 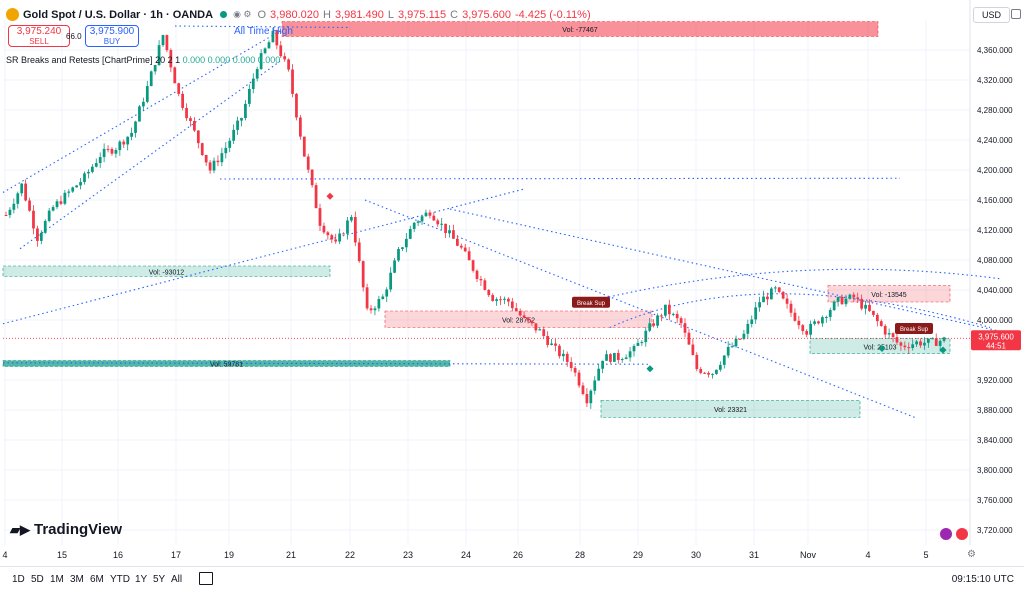 What do you see at coordinates (962, 534) in the screenshot?
I see `flag-icon` at bounding box center [962, 534].